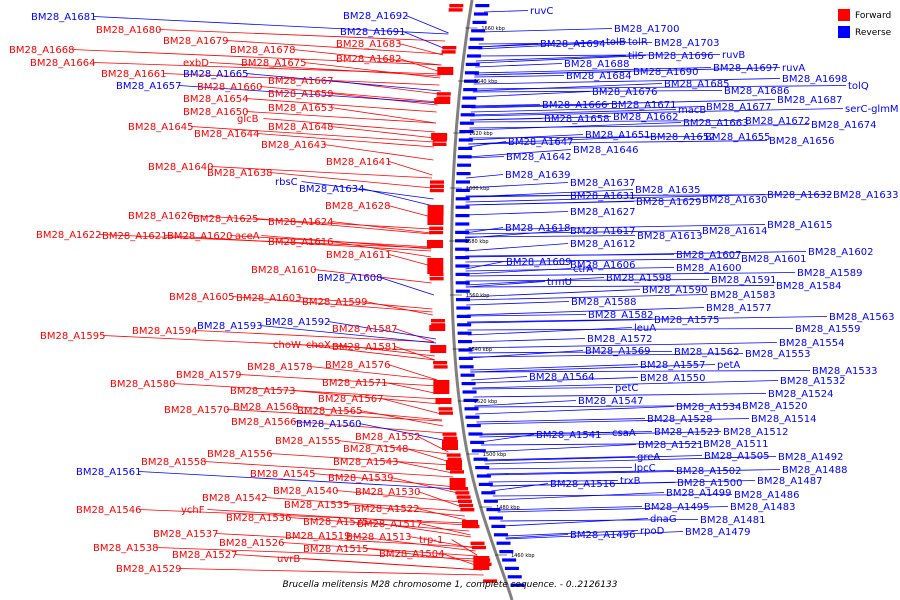 This screenshot has height=600, width=900. I want to click on gene-label: BM28_A1515, so click(336, 549).